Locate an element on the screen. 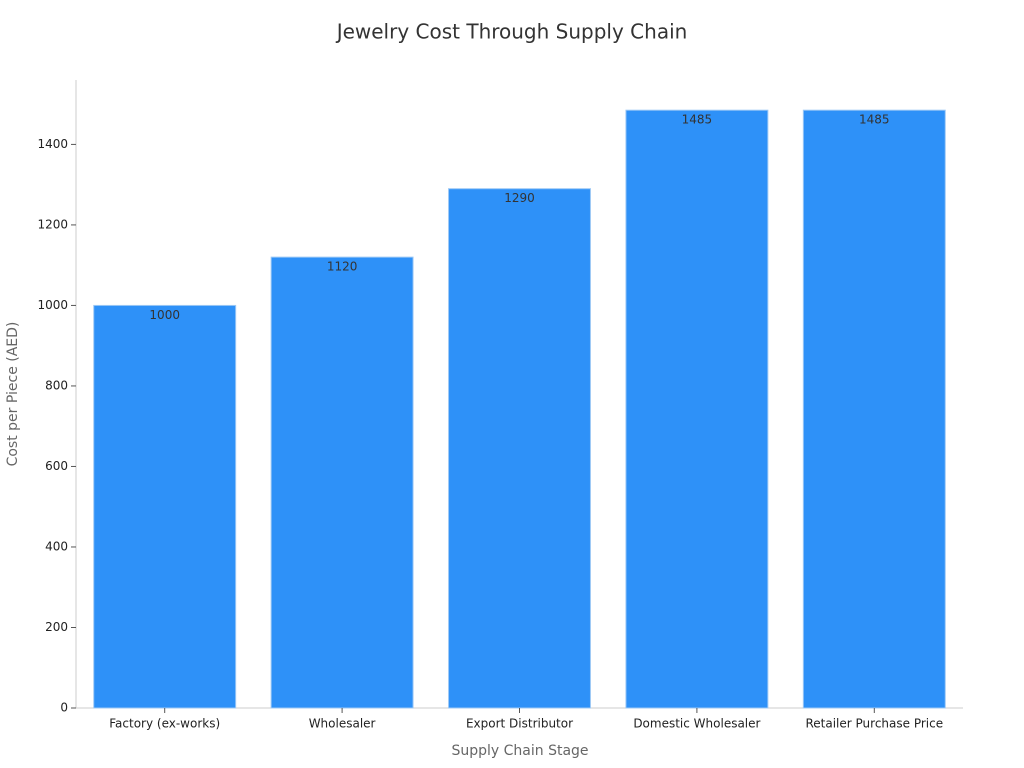 This screenshot has height=768, width=1024. y-tick-label: 400 is located at coordinates (56, 546).